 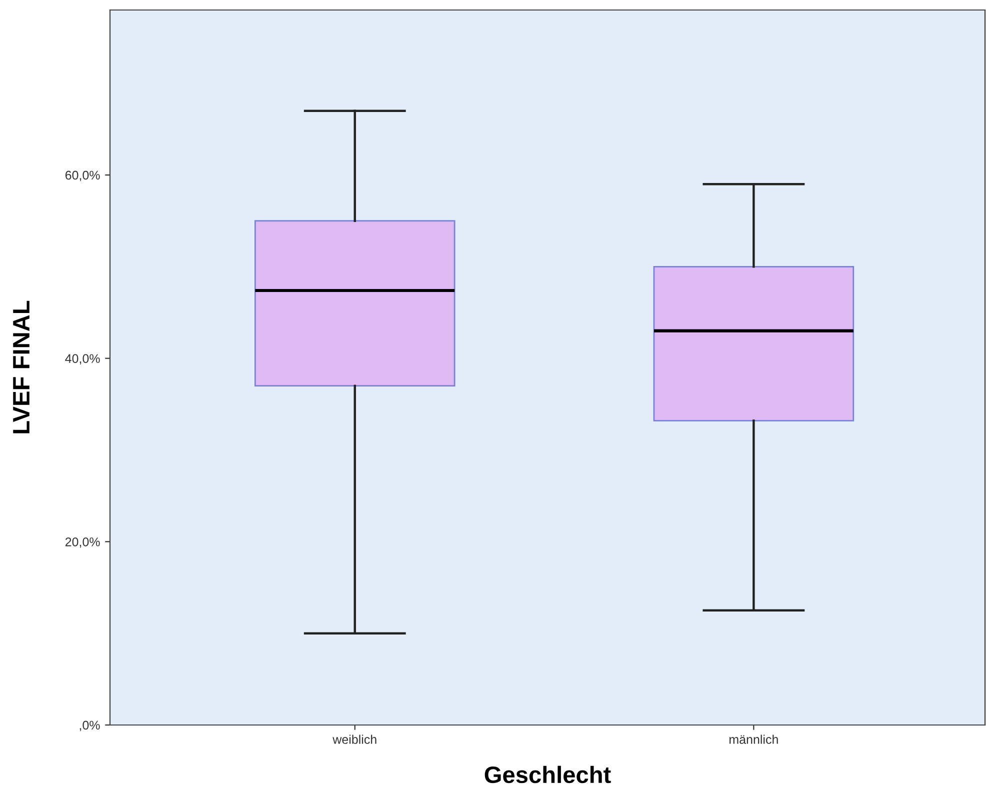 What do you see at coordinates (90, 726) in the screenshot?
I see `y-tick-label: ,0%` at bounding box center [90, 726].